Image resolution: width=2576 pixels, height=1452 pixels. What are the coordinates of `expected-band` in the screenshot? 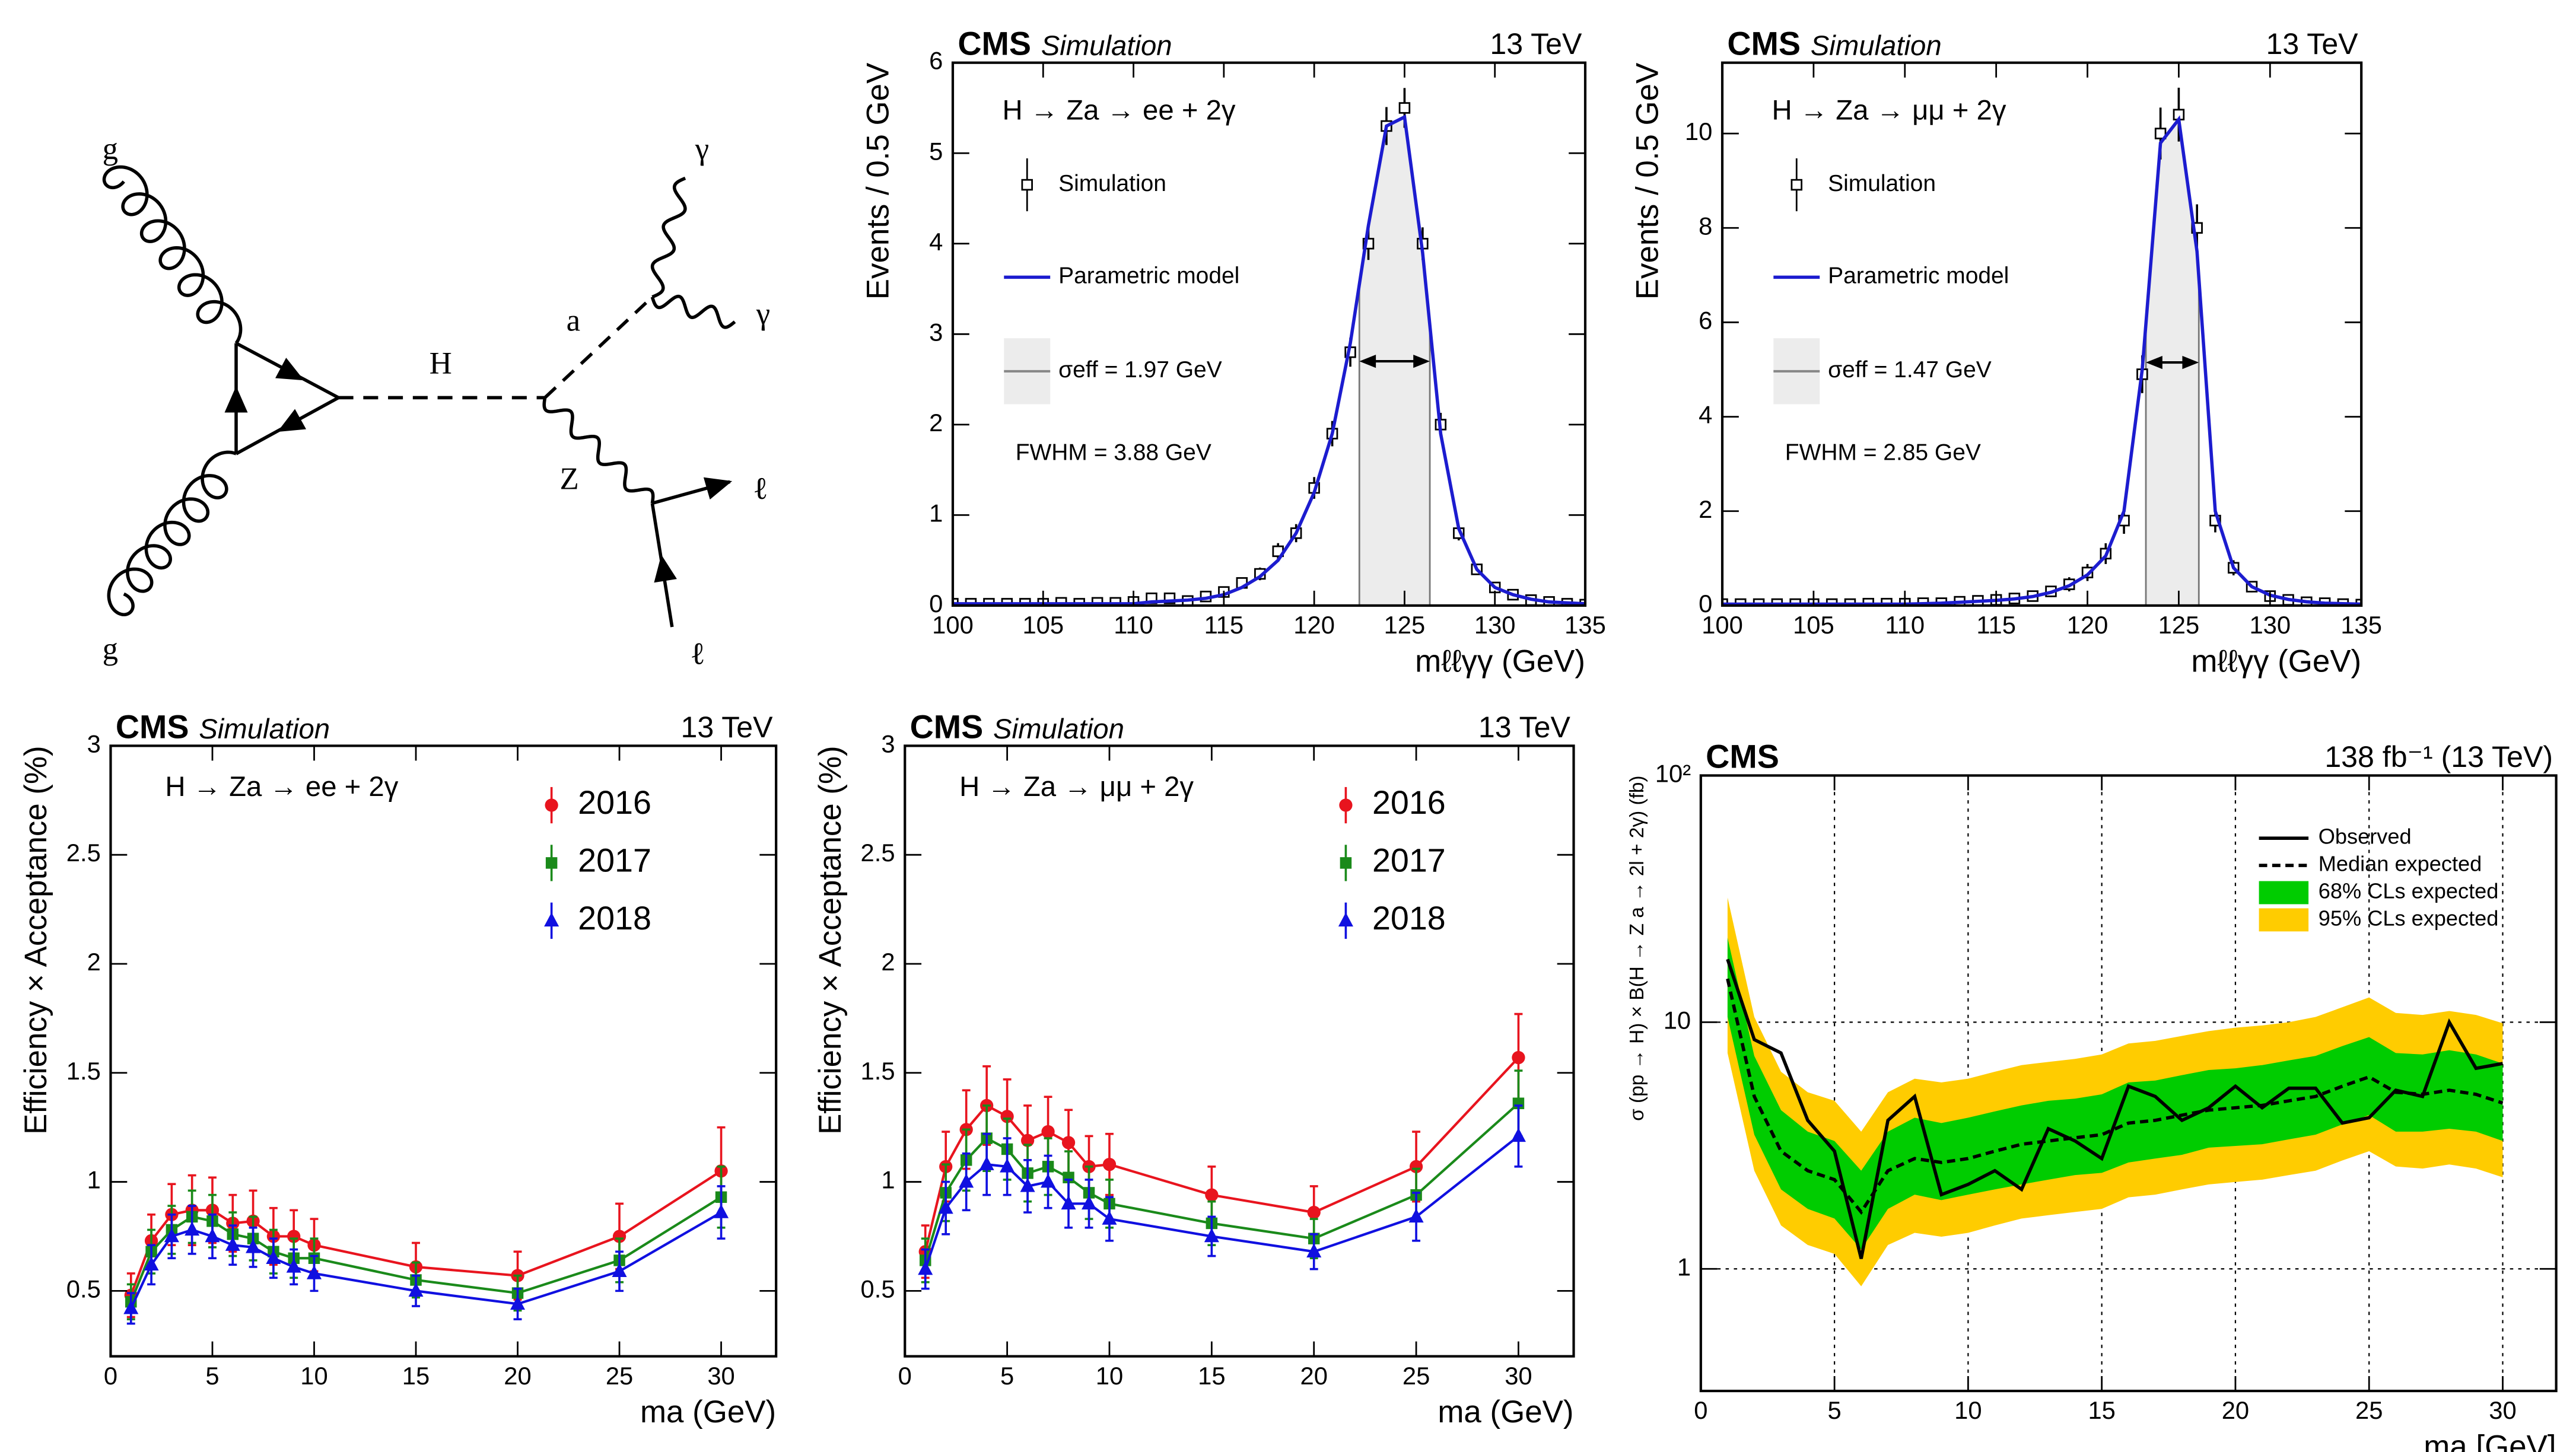 It's located at (2115, 1093).